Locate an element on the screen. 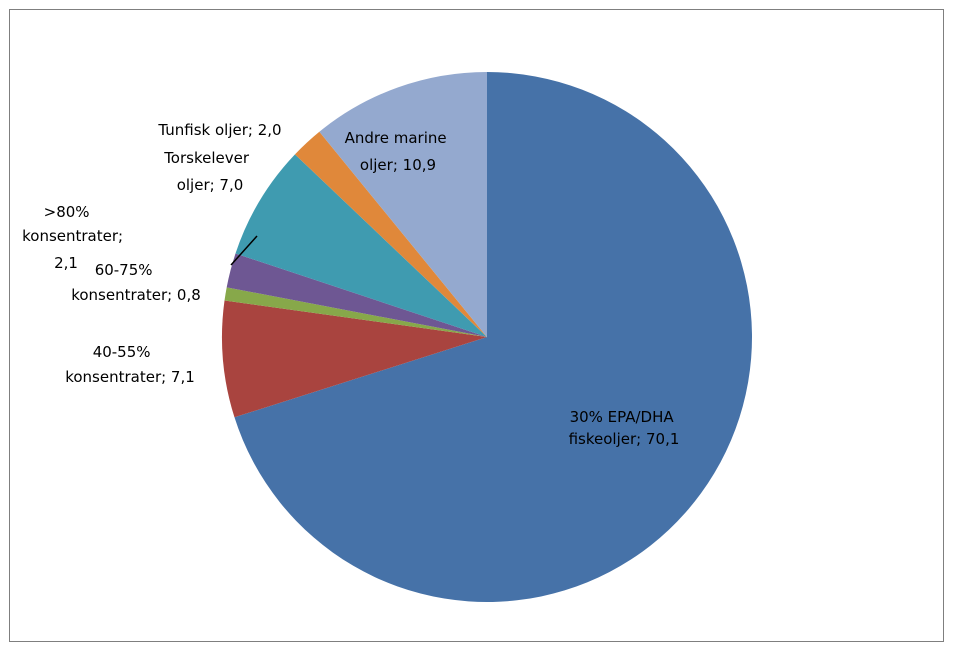  data-label-line: Tunfisk oljer; 2,0 is located at coordinates (219, 130).